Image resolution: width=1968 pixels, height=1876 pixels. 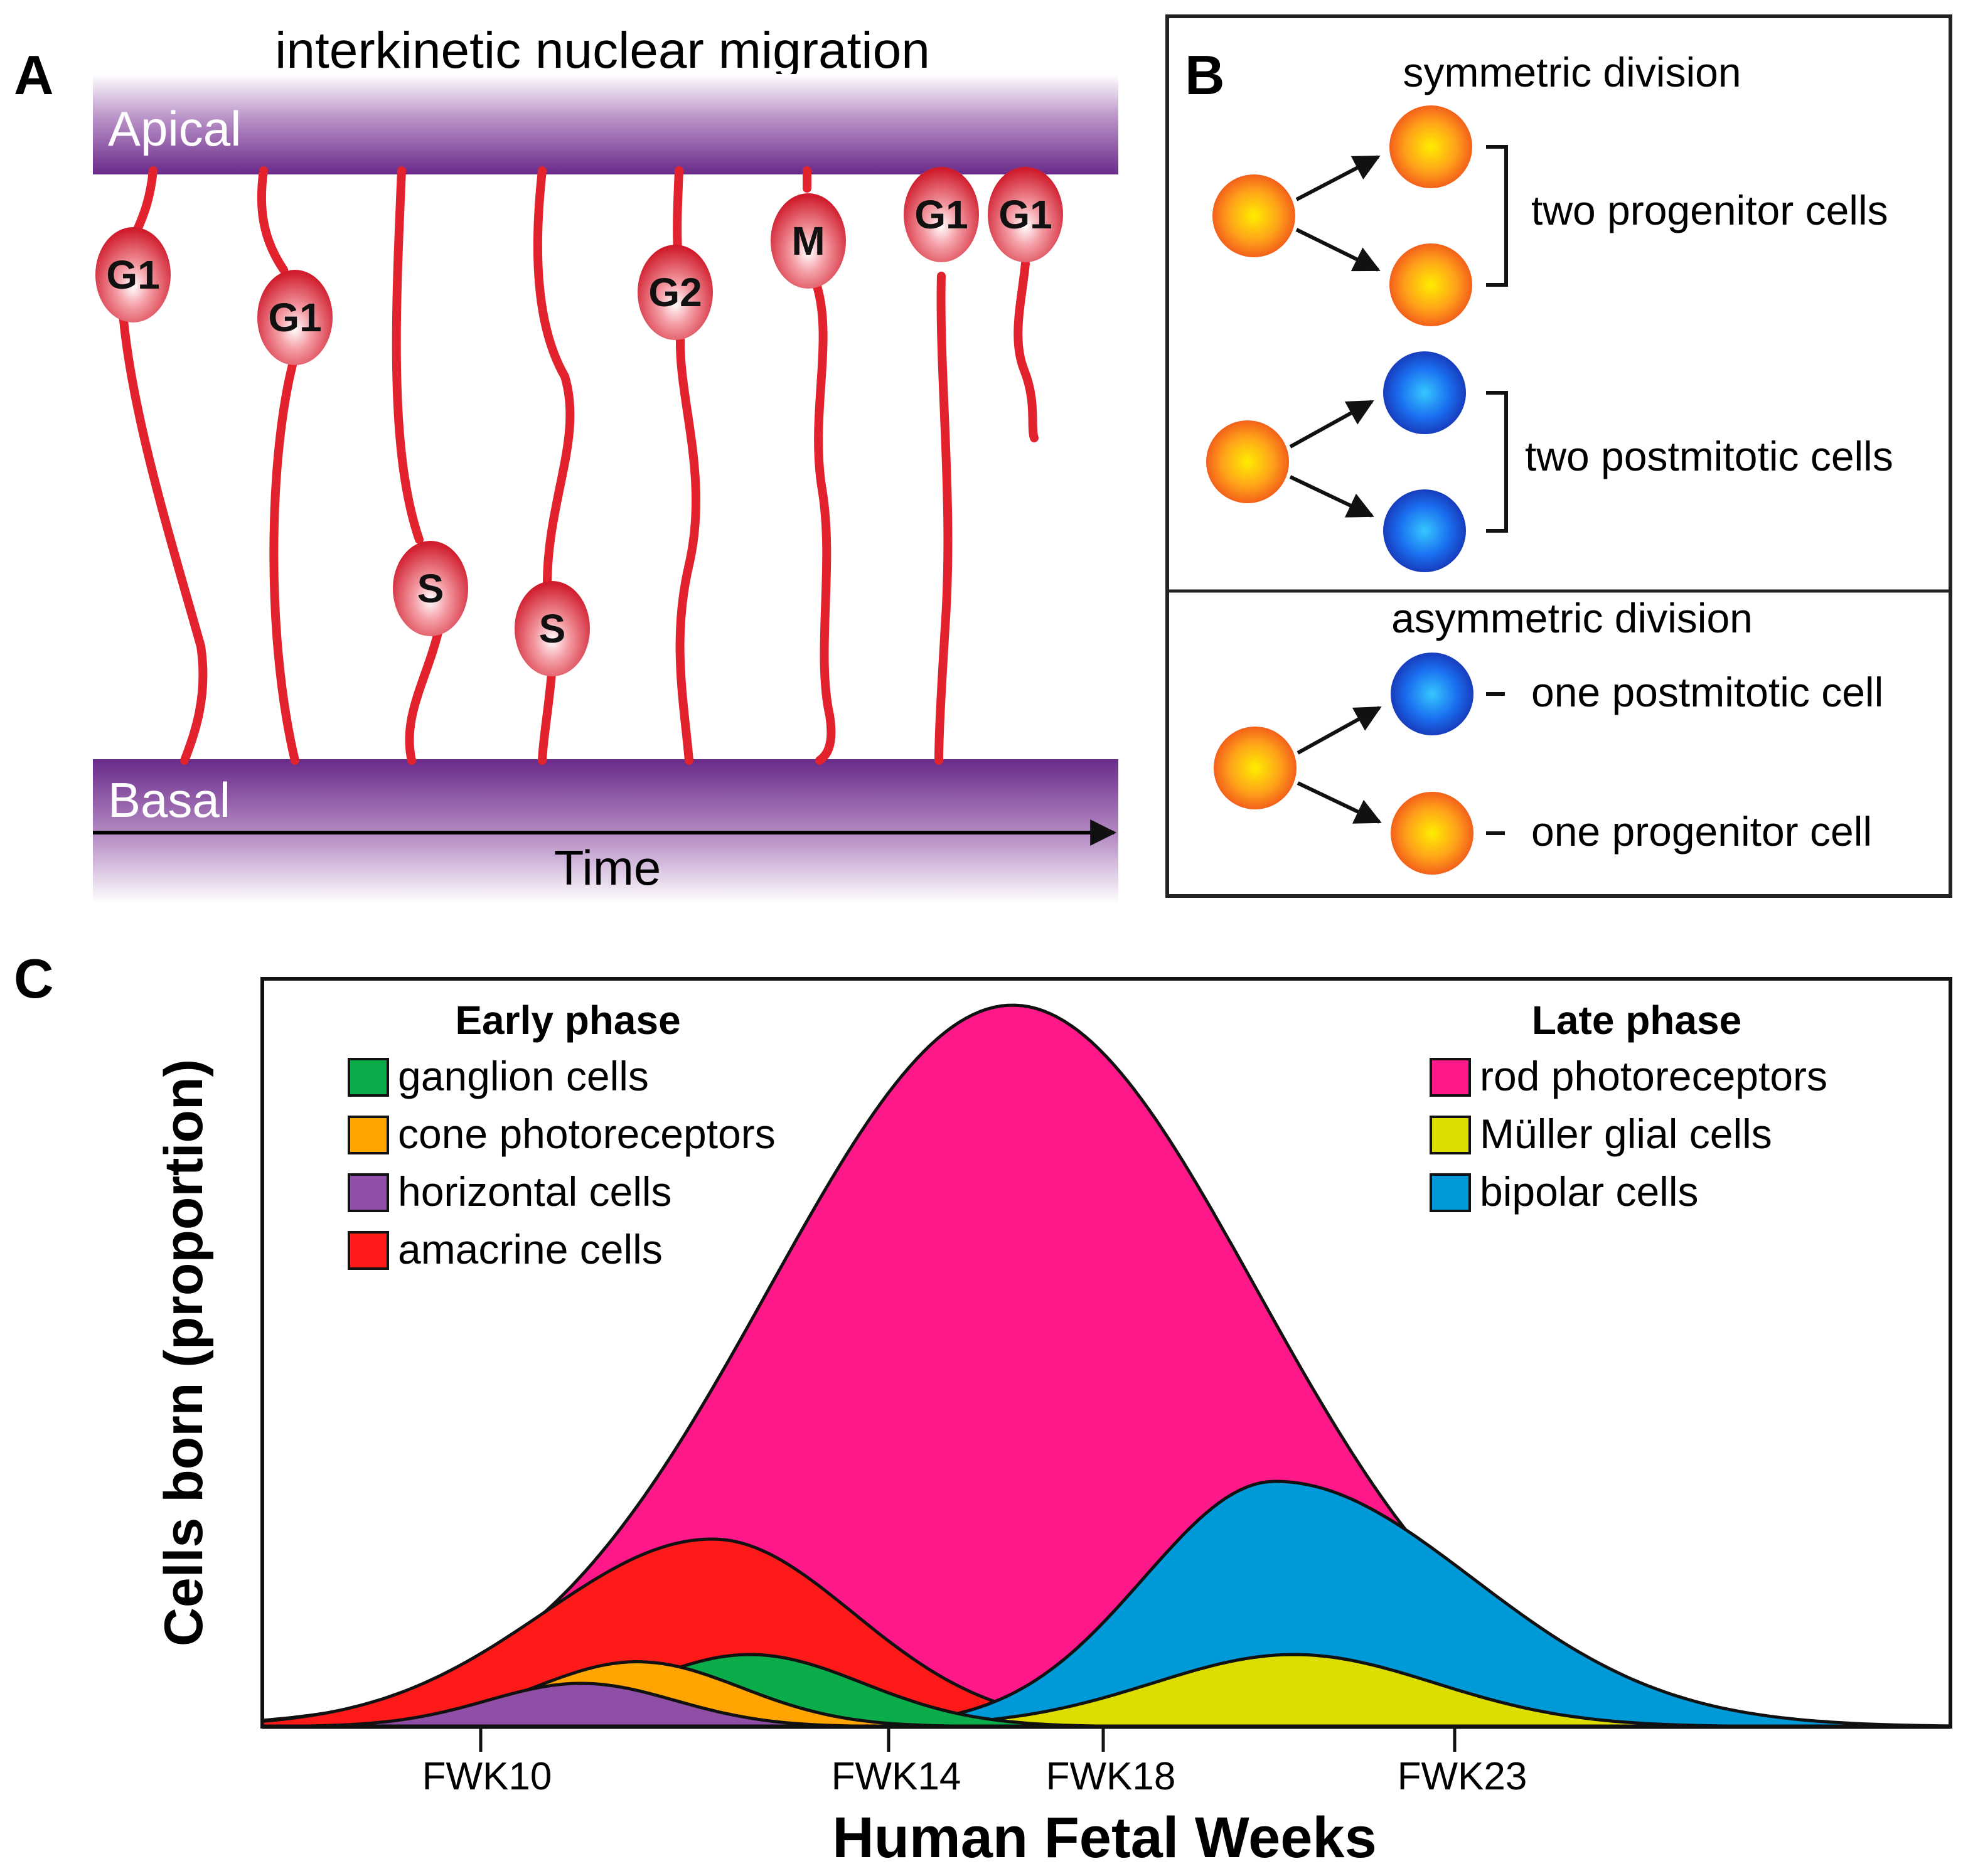 I want to click on legend-item: ganglion cells, so click(x=498, y=1076).